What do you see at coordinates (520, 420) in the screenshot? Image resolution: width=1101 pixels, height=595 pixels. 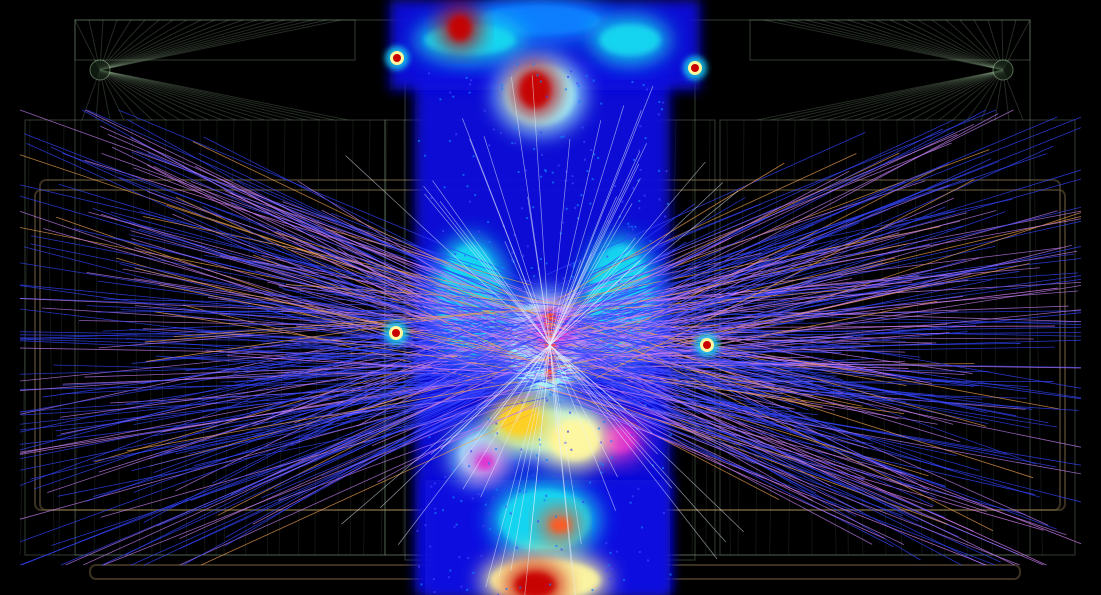 I see `heat-blob-core` at bounding box center [520, 420].